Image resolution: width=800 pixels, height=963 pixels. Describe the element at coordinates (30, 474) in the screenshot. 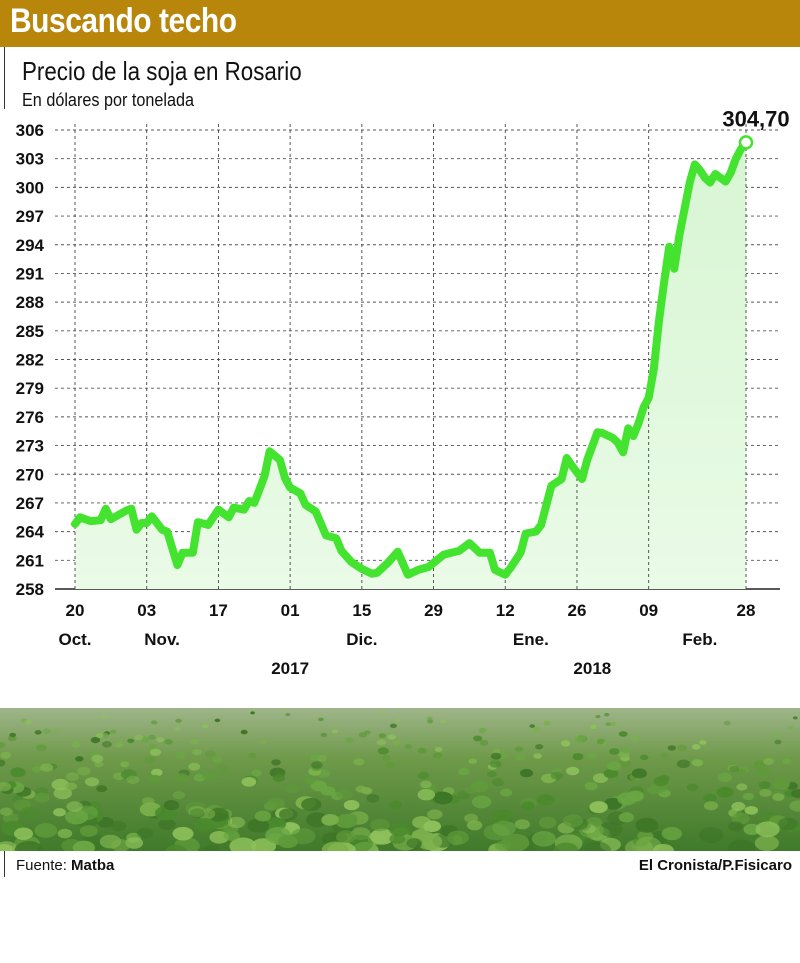

I see `y-tick-label: 270` at that location.